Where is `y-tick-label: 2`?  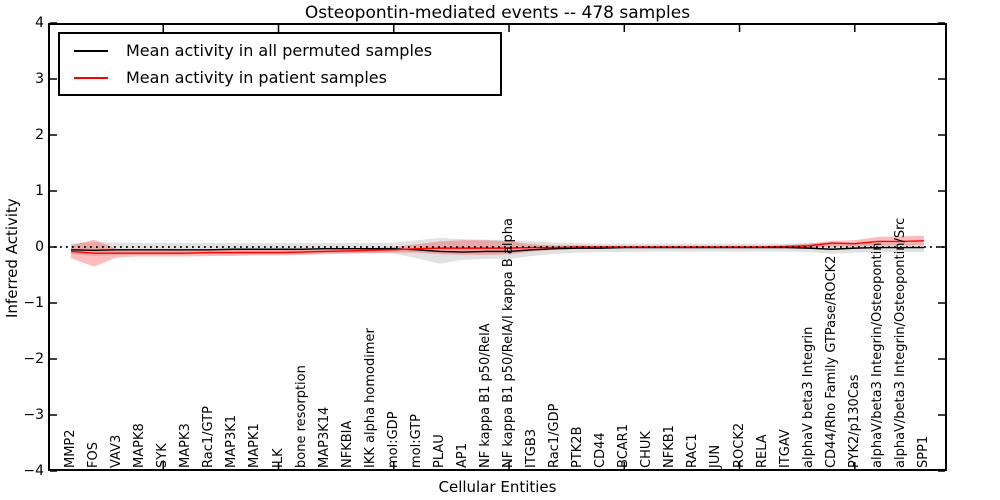 y-tick-label: 2 is located at coordinates (39, 135).